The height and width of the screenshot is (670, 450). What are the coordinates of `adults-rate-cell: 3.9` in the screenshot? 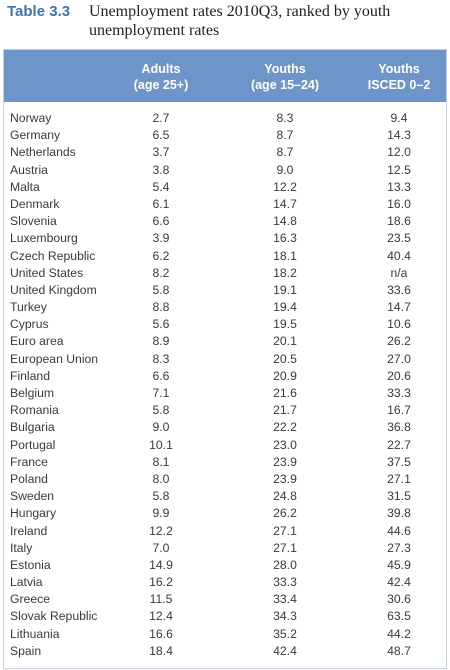 It's located at (161, 238).